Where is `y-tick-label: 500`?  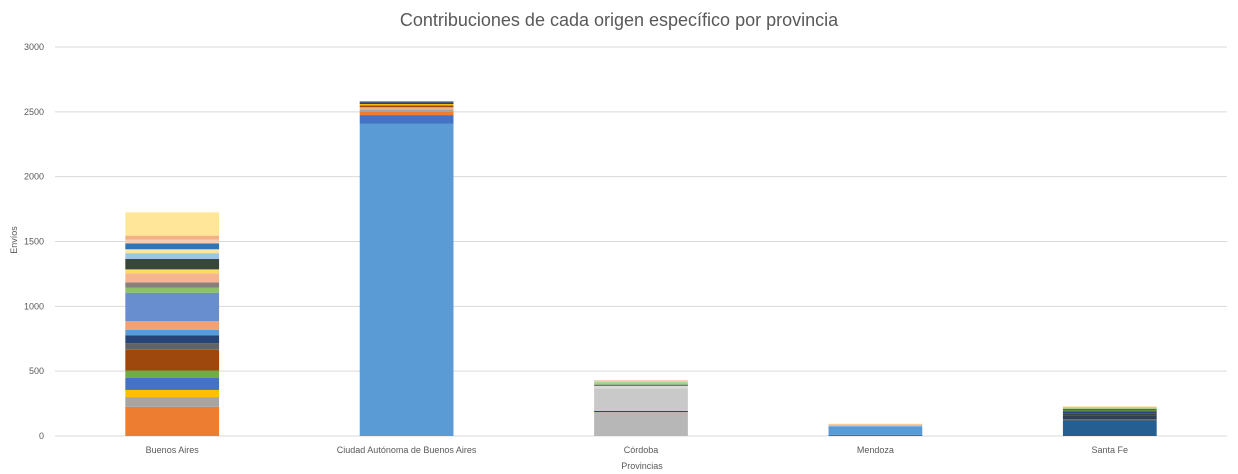
y-tick-label: 500 is located at coordinates (36, 371).